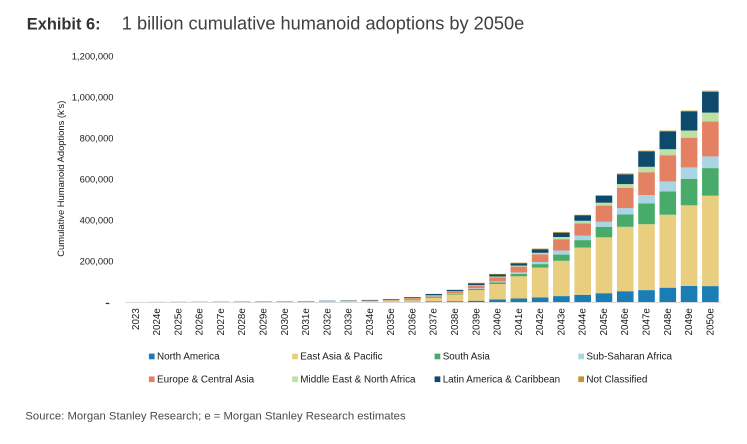 The width and height of the screenshot is (747, 444). What do you see at coordinates (625, 322) in the screenshot?
I see `svg-text: 2046e` at bounding box center [625, 322].